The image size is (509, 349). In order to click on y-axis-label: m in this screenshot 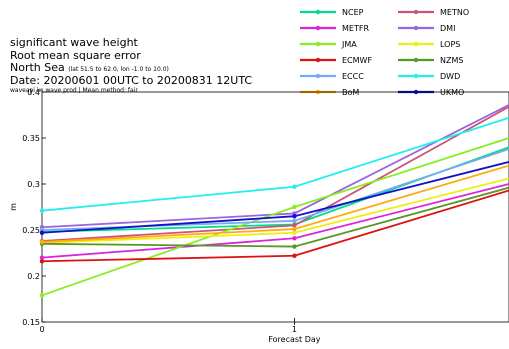, I will do `click(13, 207)`.